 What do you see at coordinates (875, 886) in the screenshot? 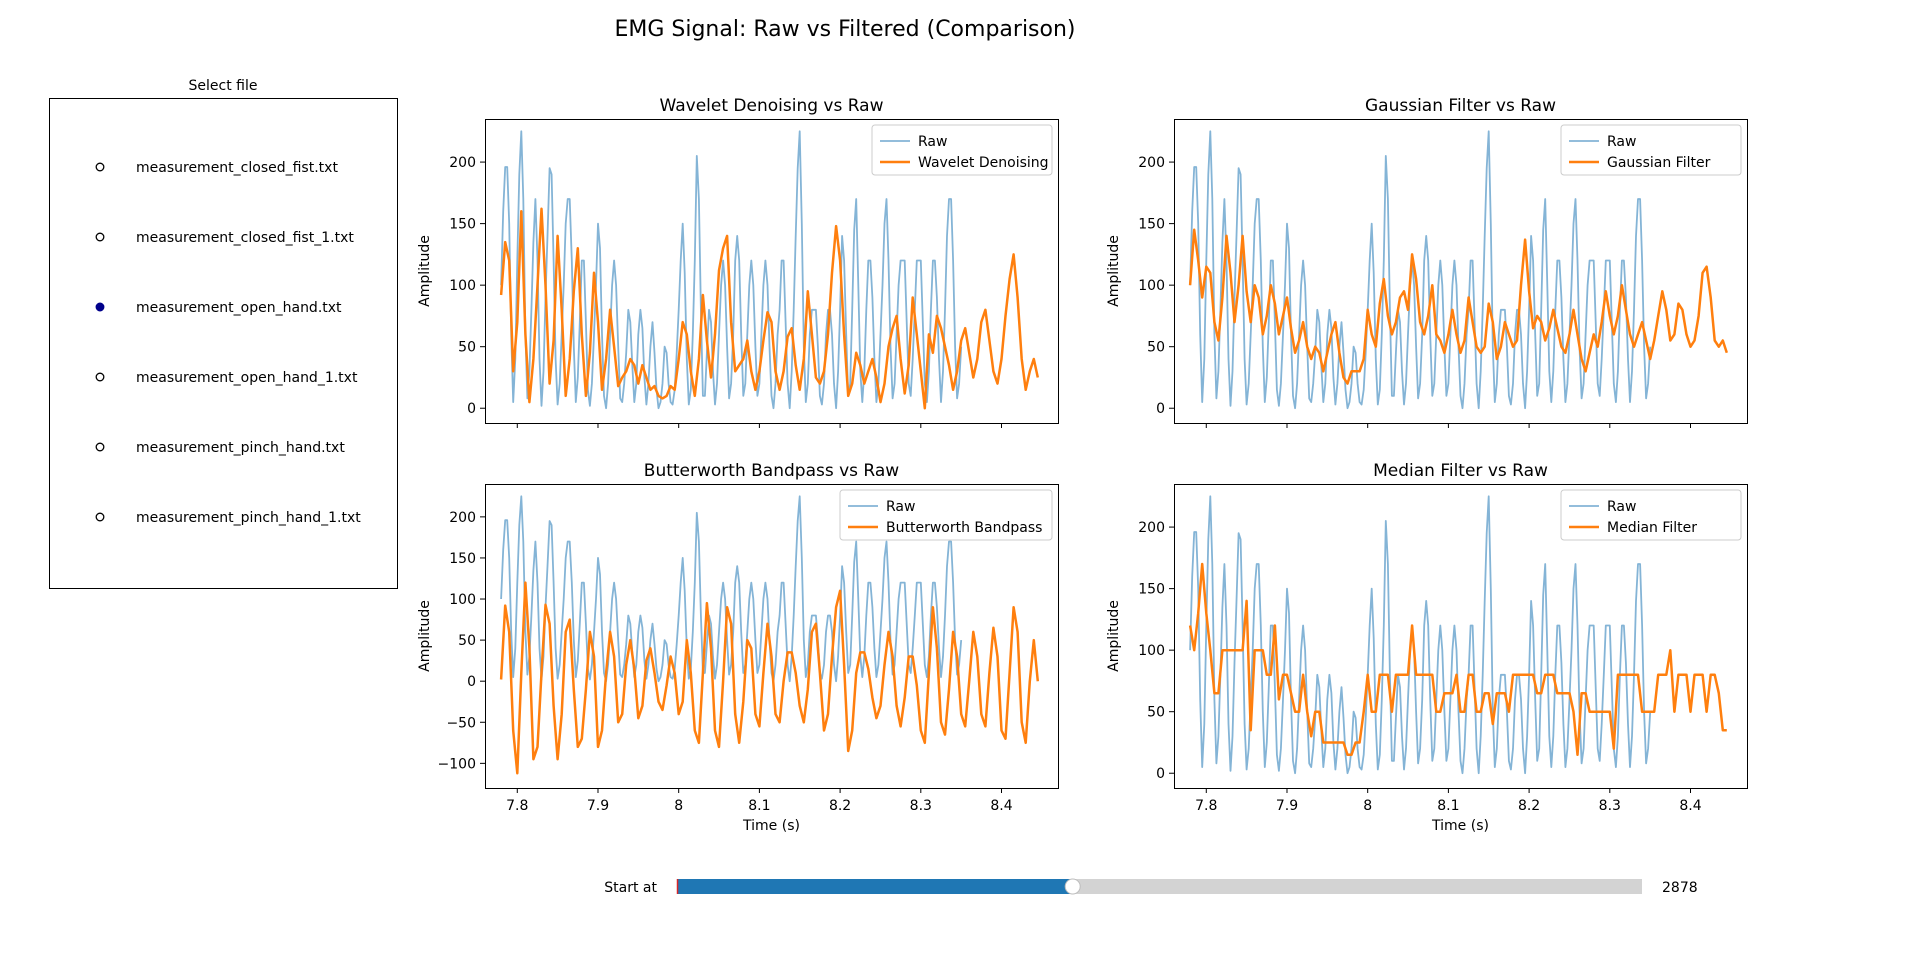
I see `slider-fill` at bounding box center [875, 886].